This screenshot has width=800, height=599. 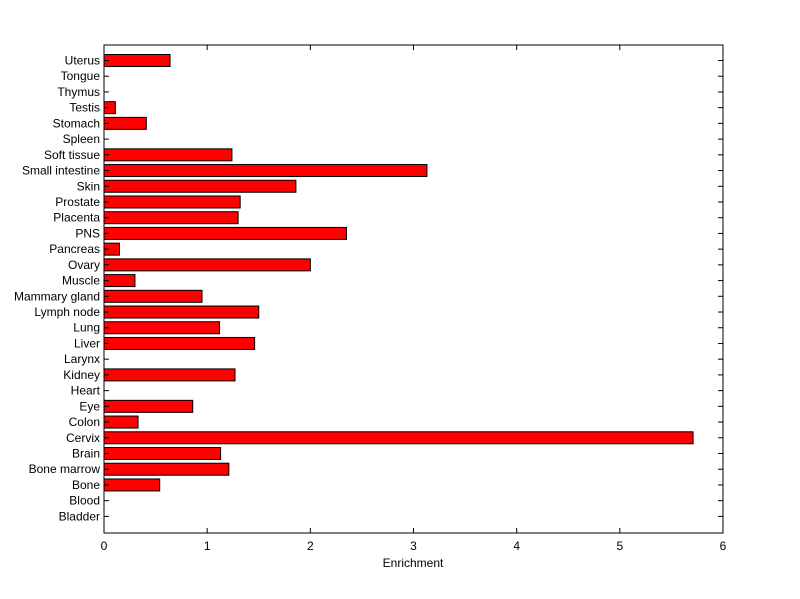 What do you see at coordinates (79, 516) in the screenshot?
I see `y-tick-label: Bladder` at bounding box center [79, 516].